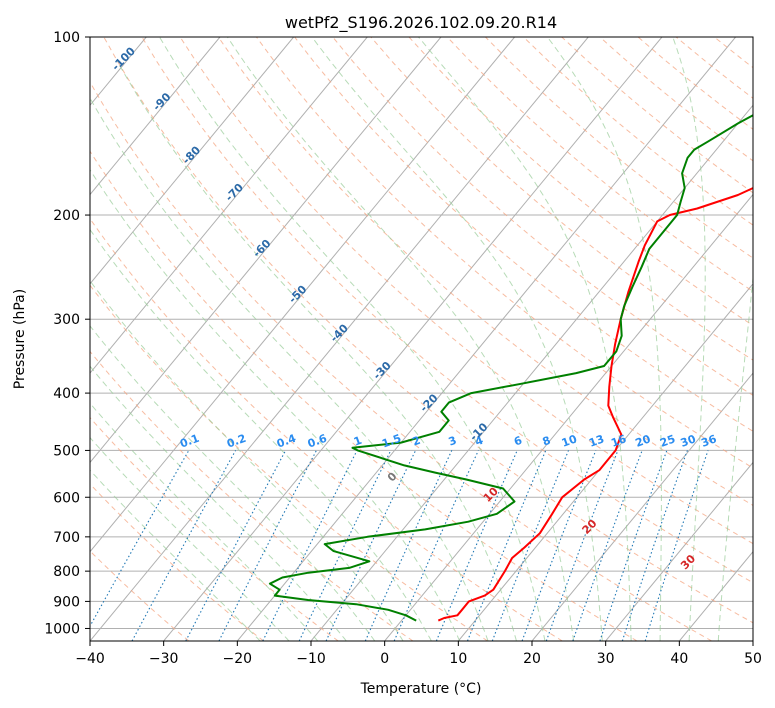 This screenshot has height=708, width=775. I want to click on y-tick-label: 900, so click(66, 602).